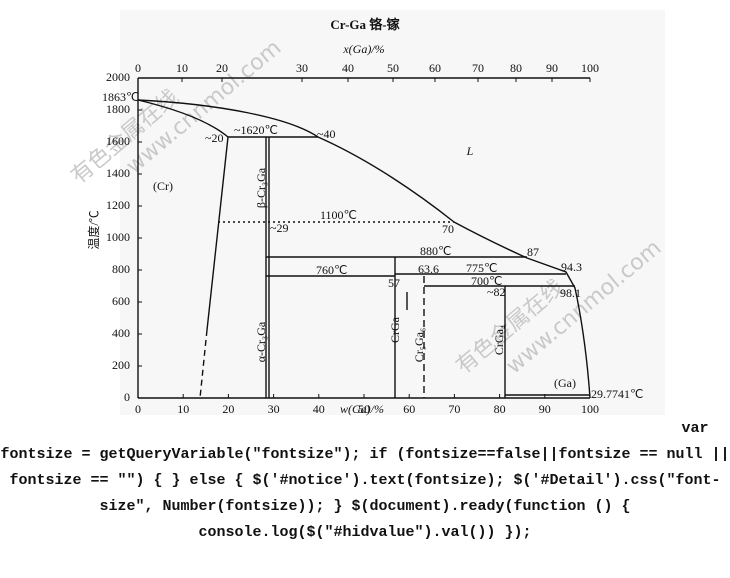 This screenshot has width=730, height=578. What do you see at coordinates (499, 340) in the screenshot?
I see `annotation: CrGa₄` at bounding box center [499, 340].